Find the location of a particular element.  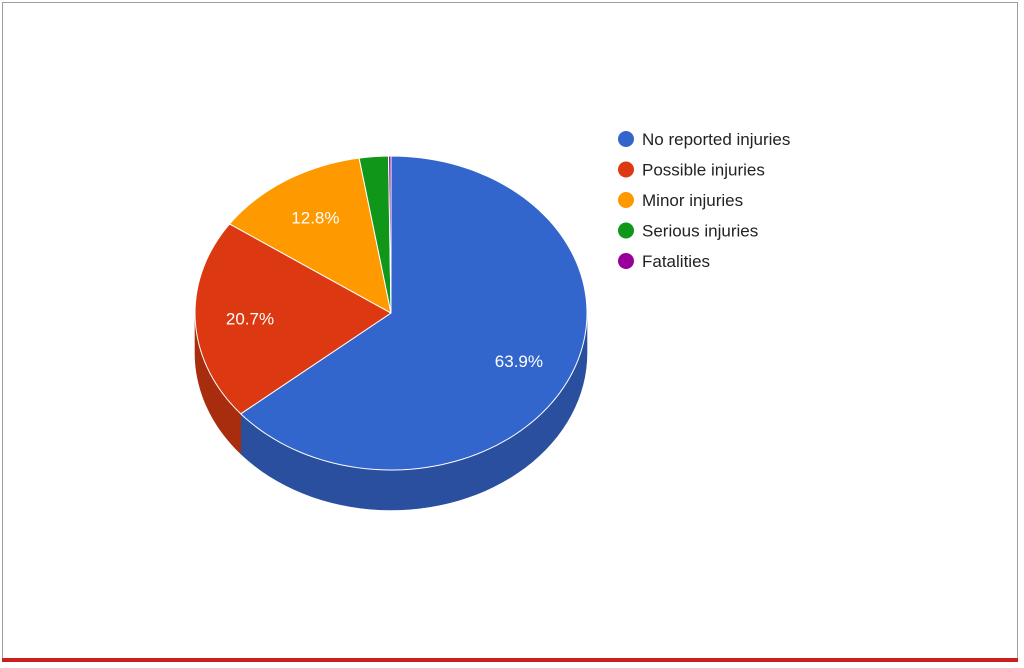

legend-label: Fatalities is located at coordinates (676, 261).